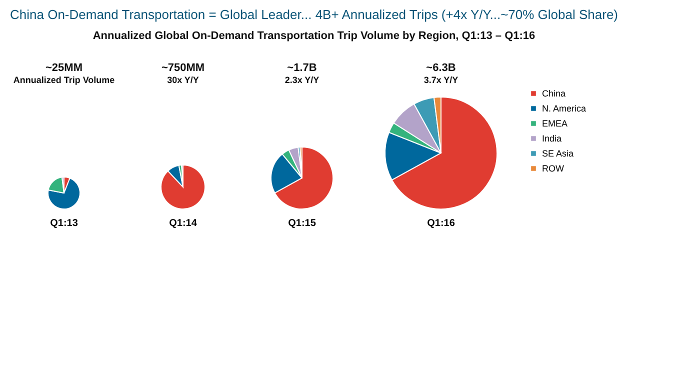  I want to click on chart-title: ~6.3B, so click(441, 68).